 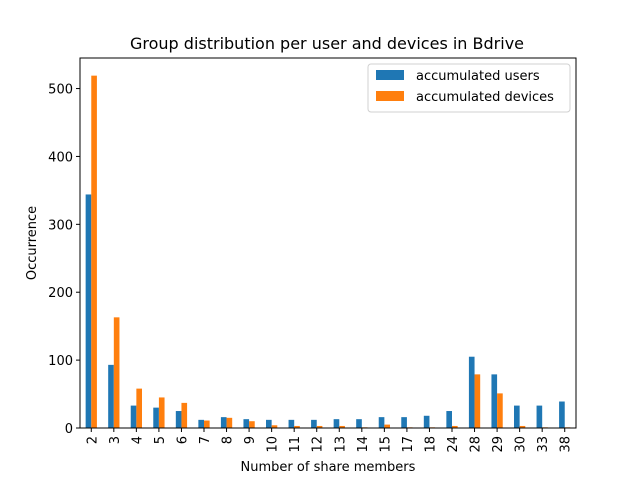 What do you see at coordinates (137, 440) in the screenshot?
I see `x-tick-label: 4` at bounding box center [137, 440].